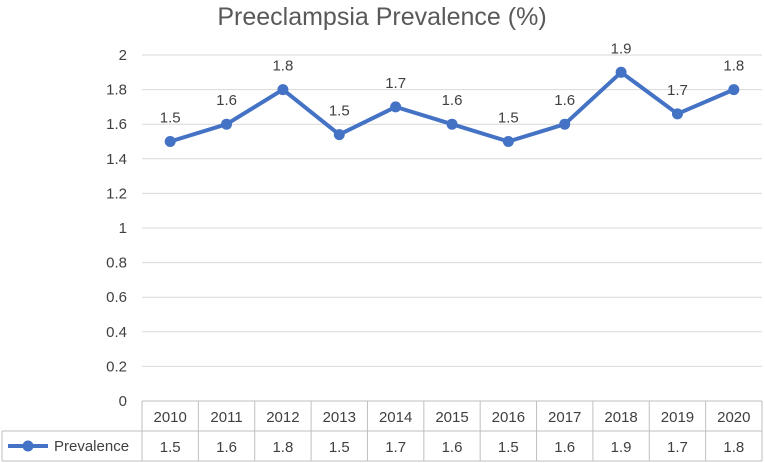 The image size is (765, 463). Describe the element at coordinates (116, 228) in the screenshot. I see `y-axis-ticks: 0 0.2 0.4 0.6 0.8 1 1.2 1.4 1.6 1.8 2` at that location.